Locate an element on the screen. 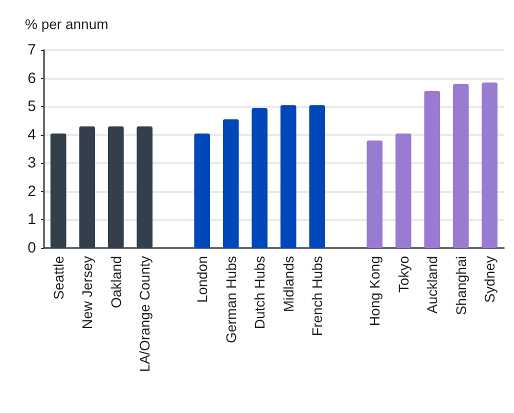  y-tick-label: 0 is located at coordinates (32, 248).